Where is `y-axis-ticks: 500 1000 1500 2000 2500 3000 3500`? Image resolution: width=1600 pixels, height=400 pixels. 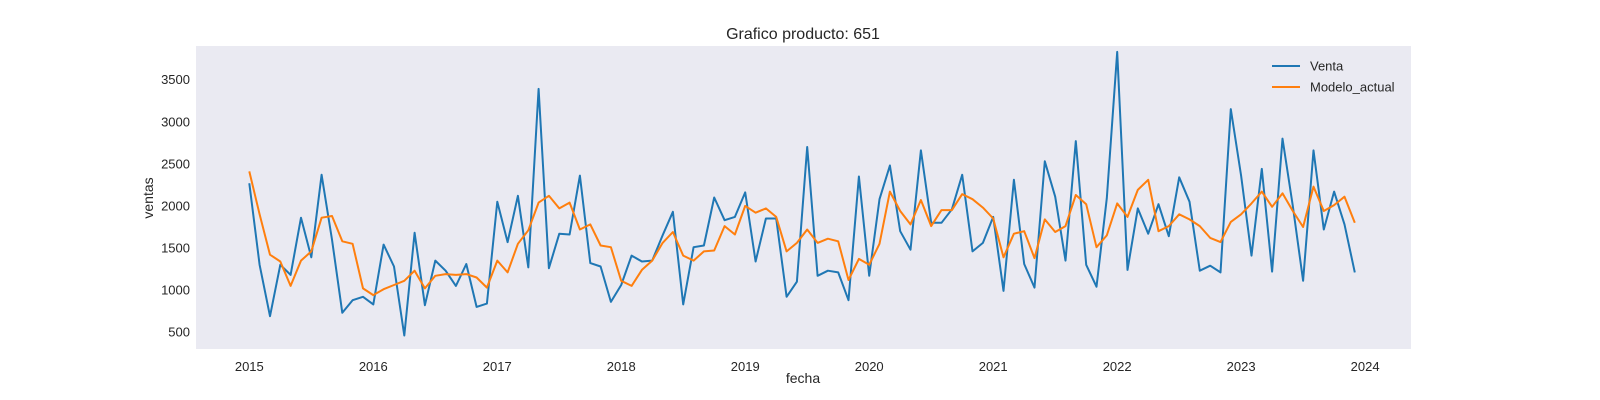
y-axis-ticks: 500 1000 1500 2000 2500 3000 3500 is located at coordinates (175, 206).